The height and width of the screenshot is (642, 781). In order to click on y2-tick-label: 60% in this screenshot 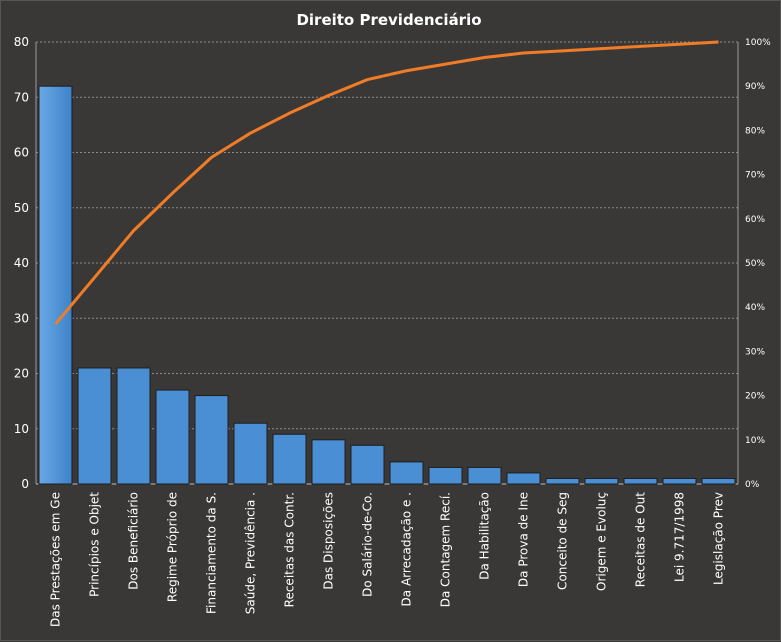, I will do `click(755, 220)`.